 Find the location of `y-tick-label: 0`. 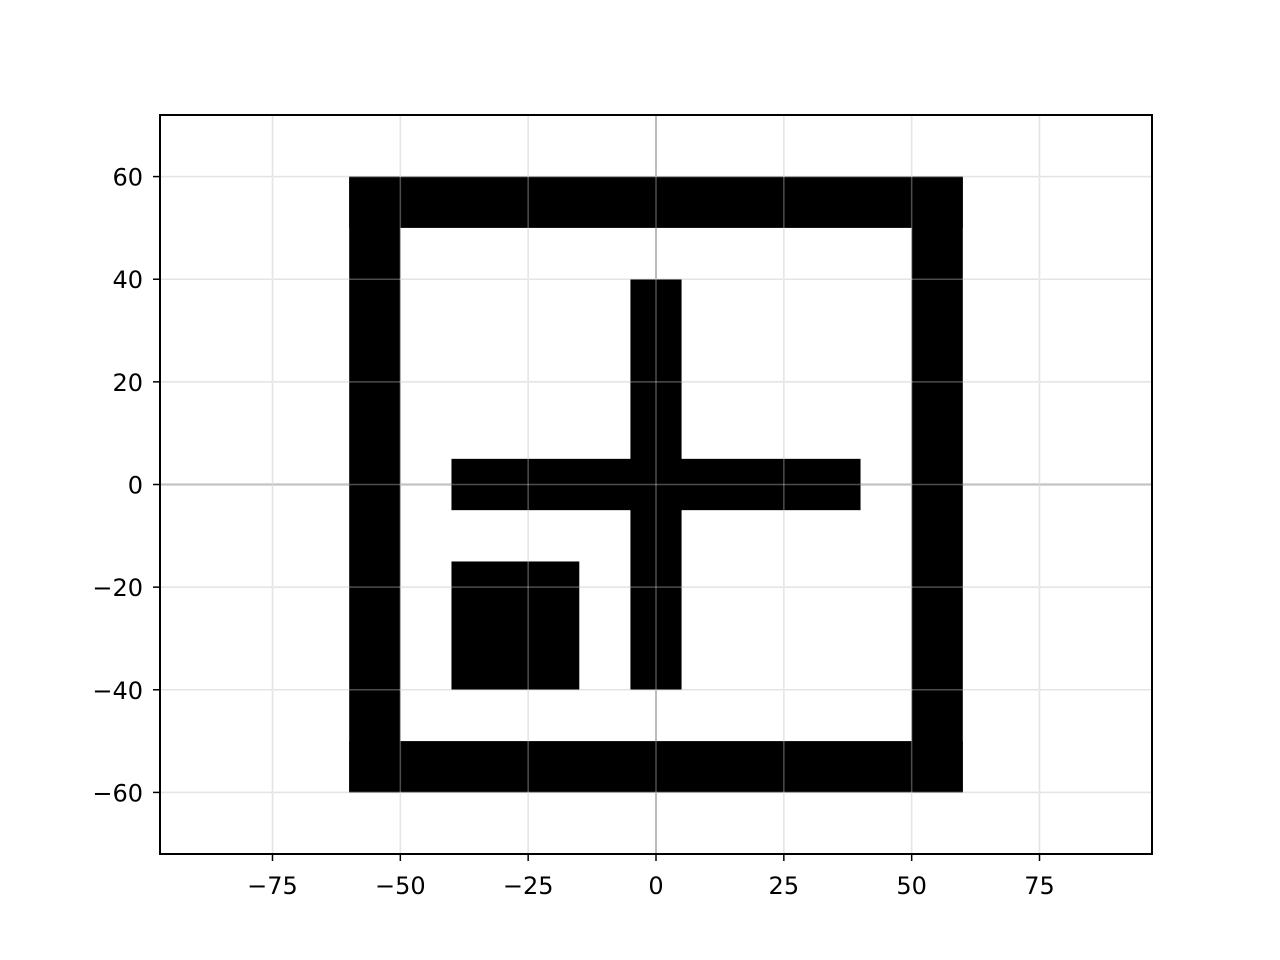

y-tick-label: 0 is located at coordinates (135, 486).